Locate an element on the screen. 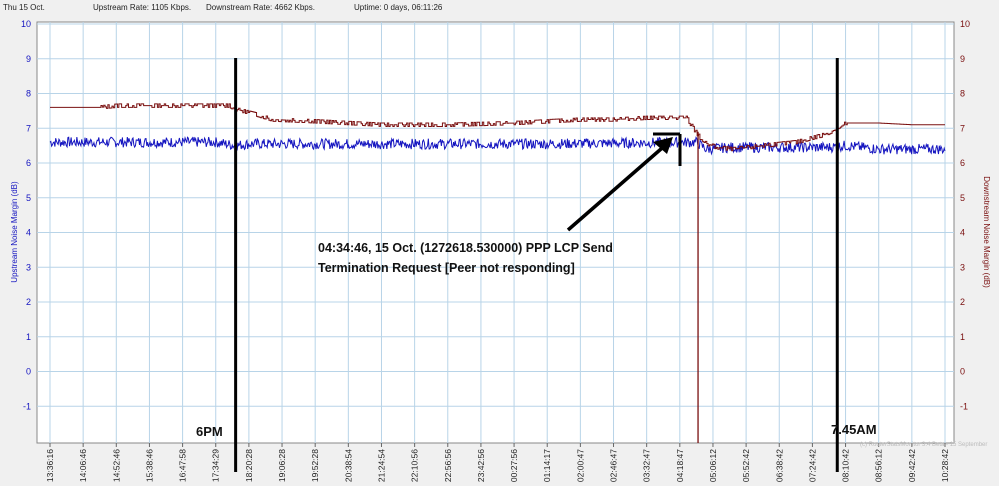 This screenshot has height=486, width=999. y-tick-label-right: 9 is located at coordinates (962, 59).